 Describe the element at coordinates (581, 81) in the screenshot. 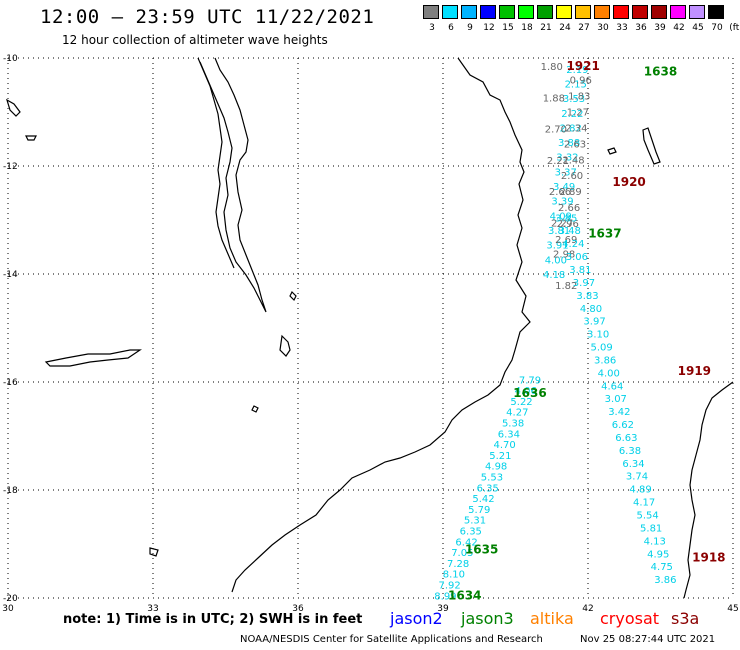

I see `wave-height-value: 0.96` at that location.